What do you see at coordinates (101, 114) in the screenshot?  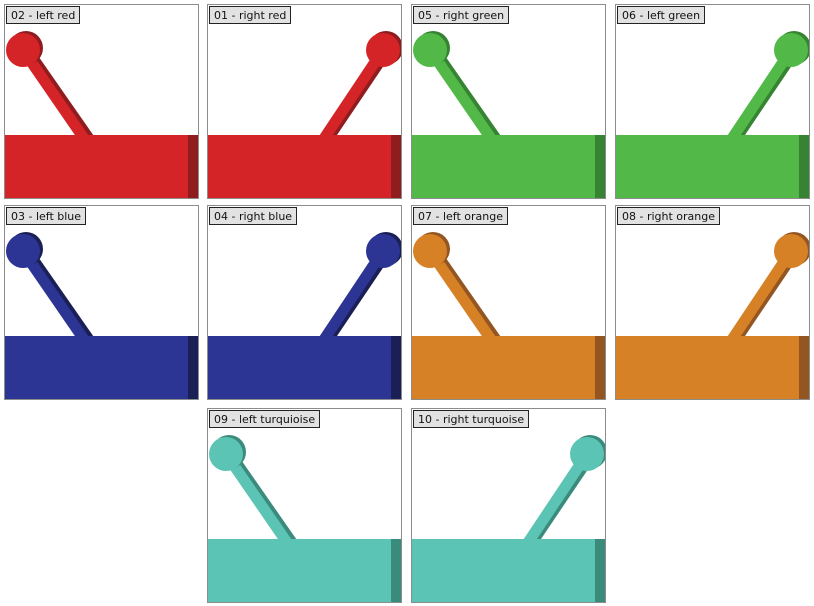 I see `lever-left-red-graphic` at bounding box center [101, 114].